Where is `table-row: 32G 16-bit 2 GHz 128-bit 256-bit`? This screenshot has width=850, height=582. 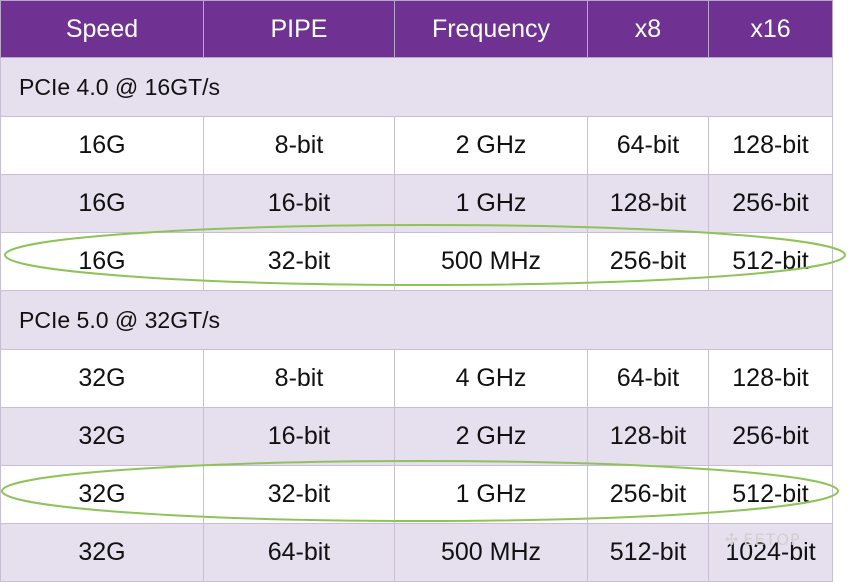 table-row: 32G 16-bit 2 GHz 128-bit 256-bit is located at coordinates (416, 436).